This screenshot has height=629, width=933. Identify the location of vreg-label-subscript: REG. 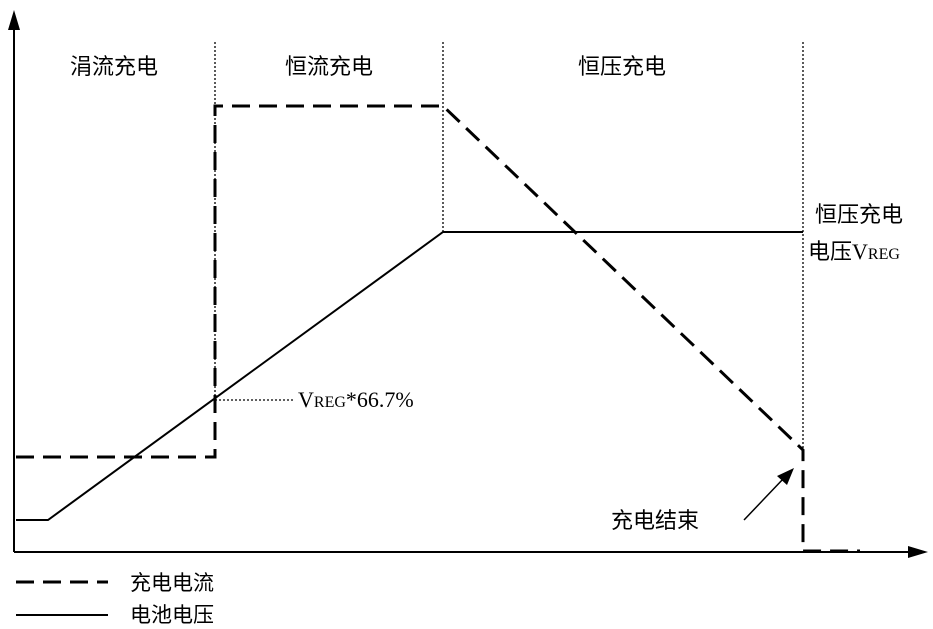
(884, 254).